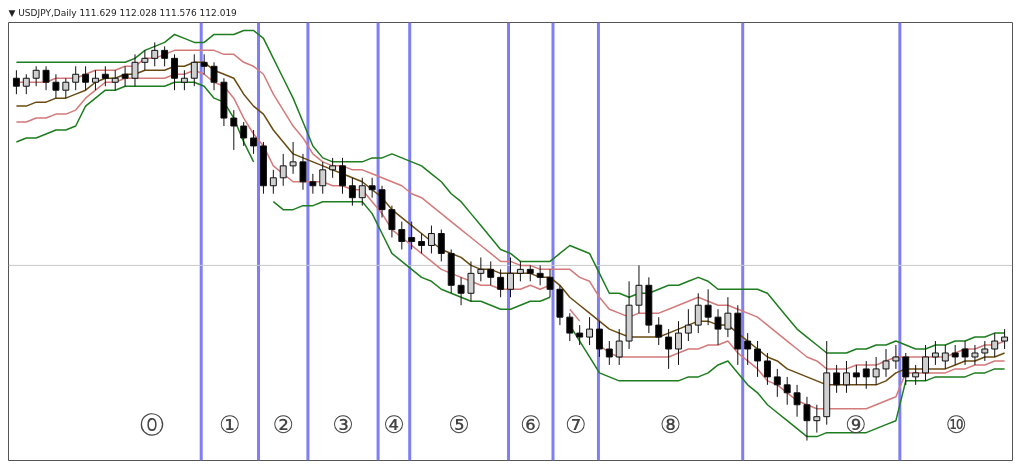 The image size is (1024, 470). Describe the element at coordinates (123, 12) in the screenshot. I see `chart-title: ▼ USDJPY,Daily 111.629 112.028 111.576 112.019` at that location.